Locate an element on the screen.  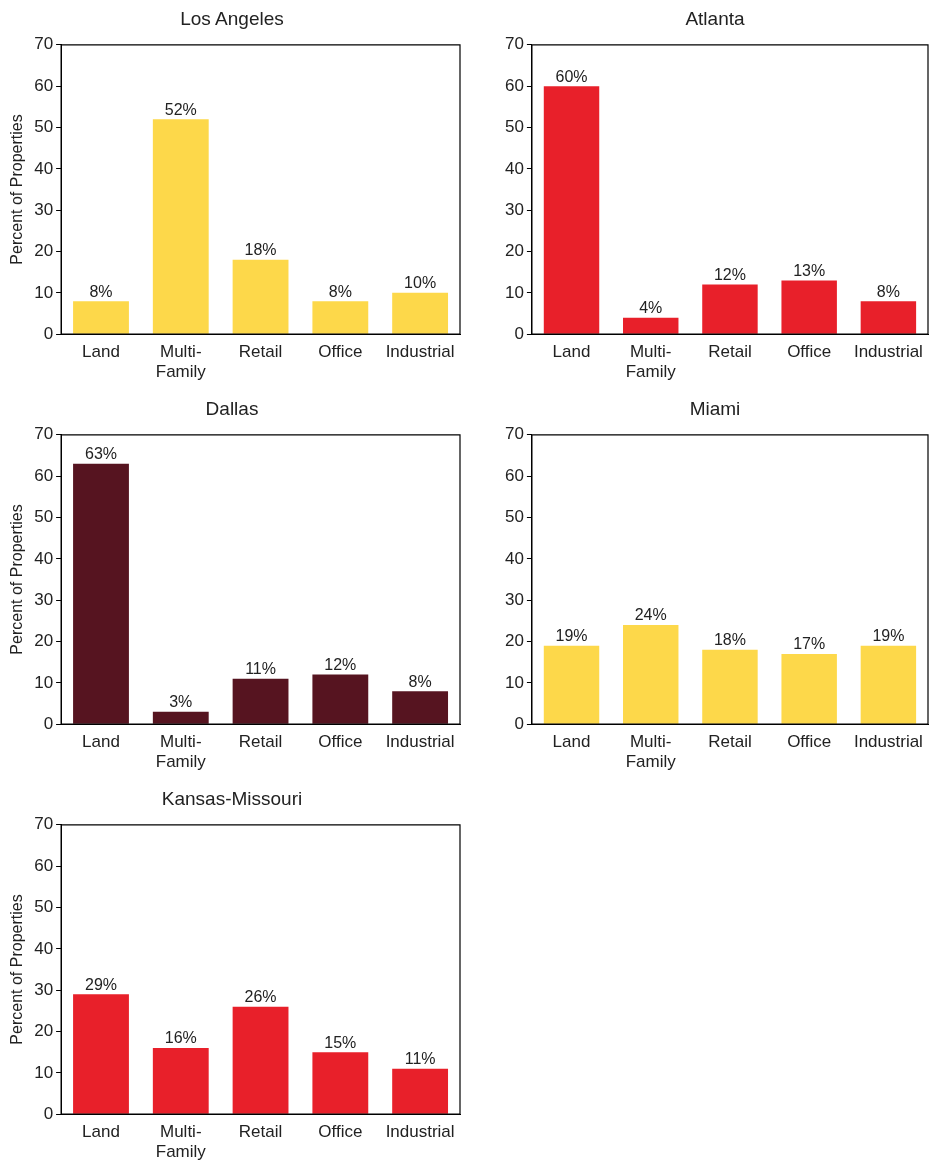
data-label: 4% is located at coordinates (651, 308).